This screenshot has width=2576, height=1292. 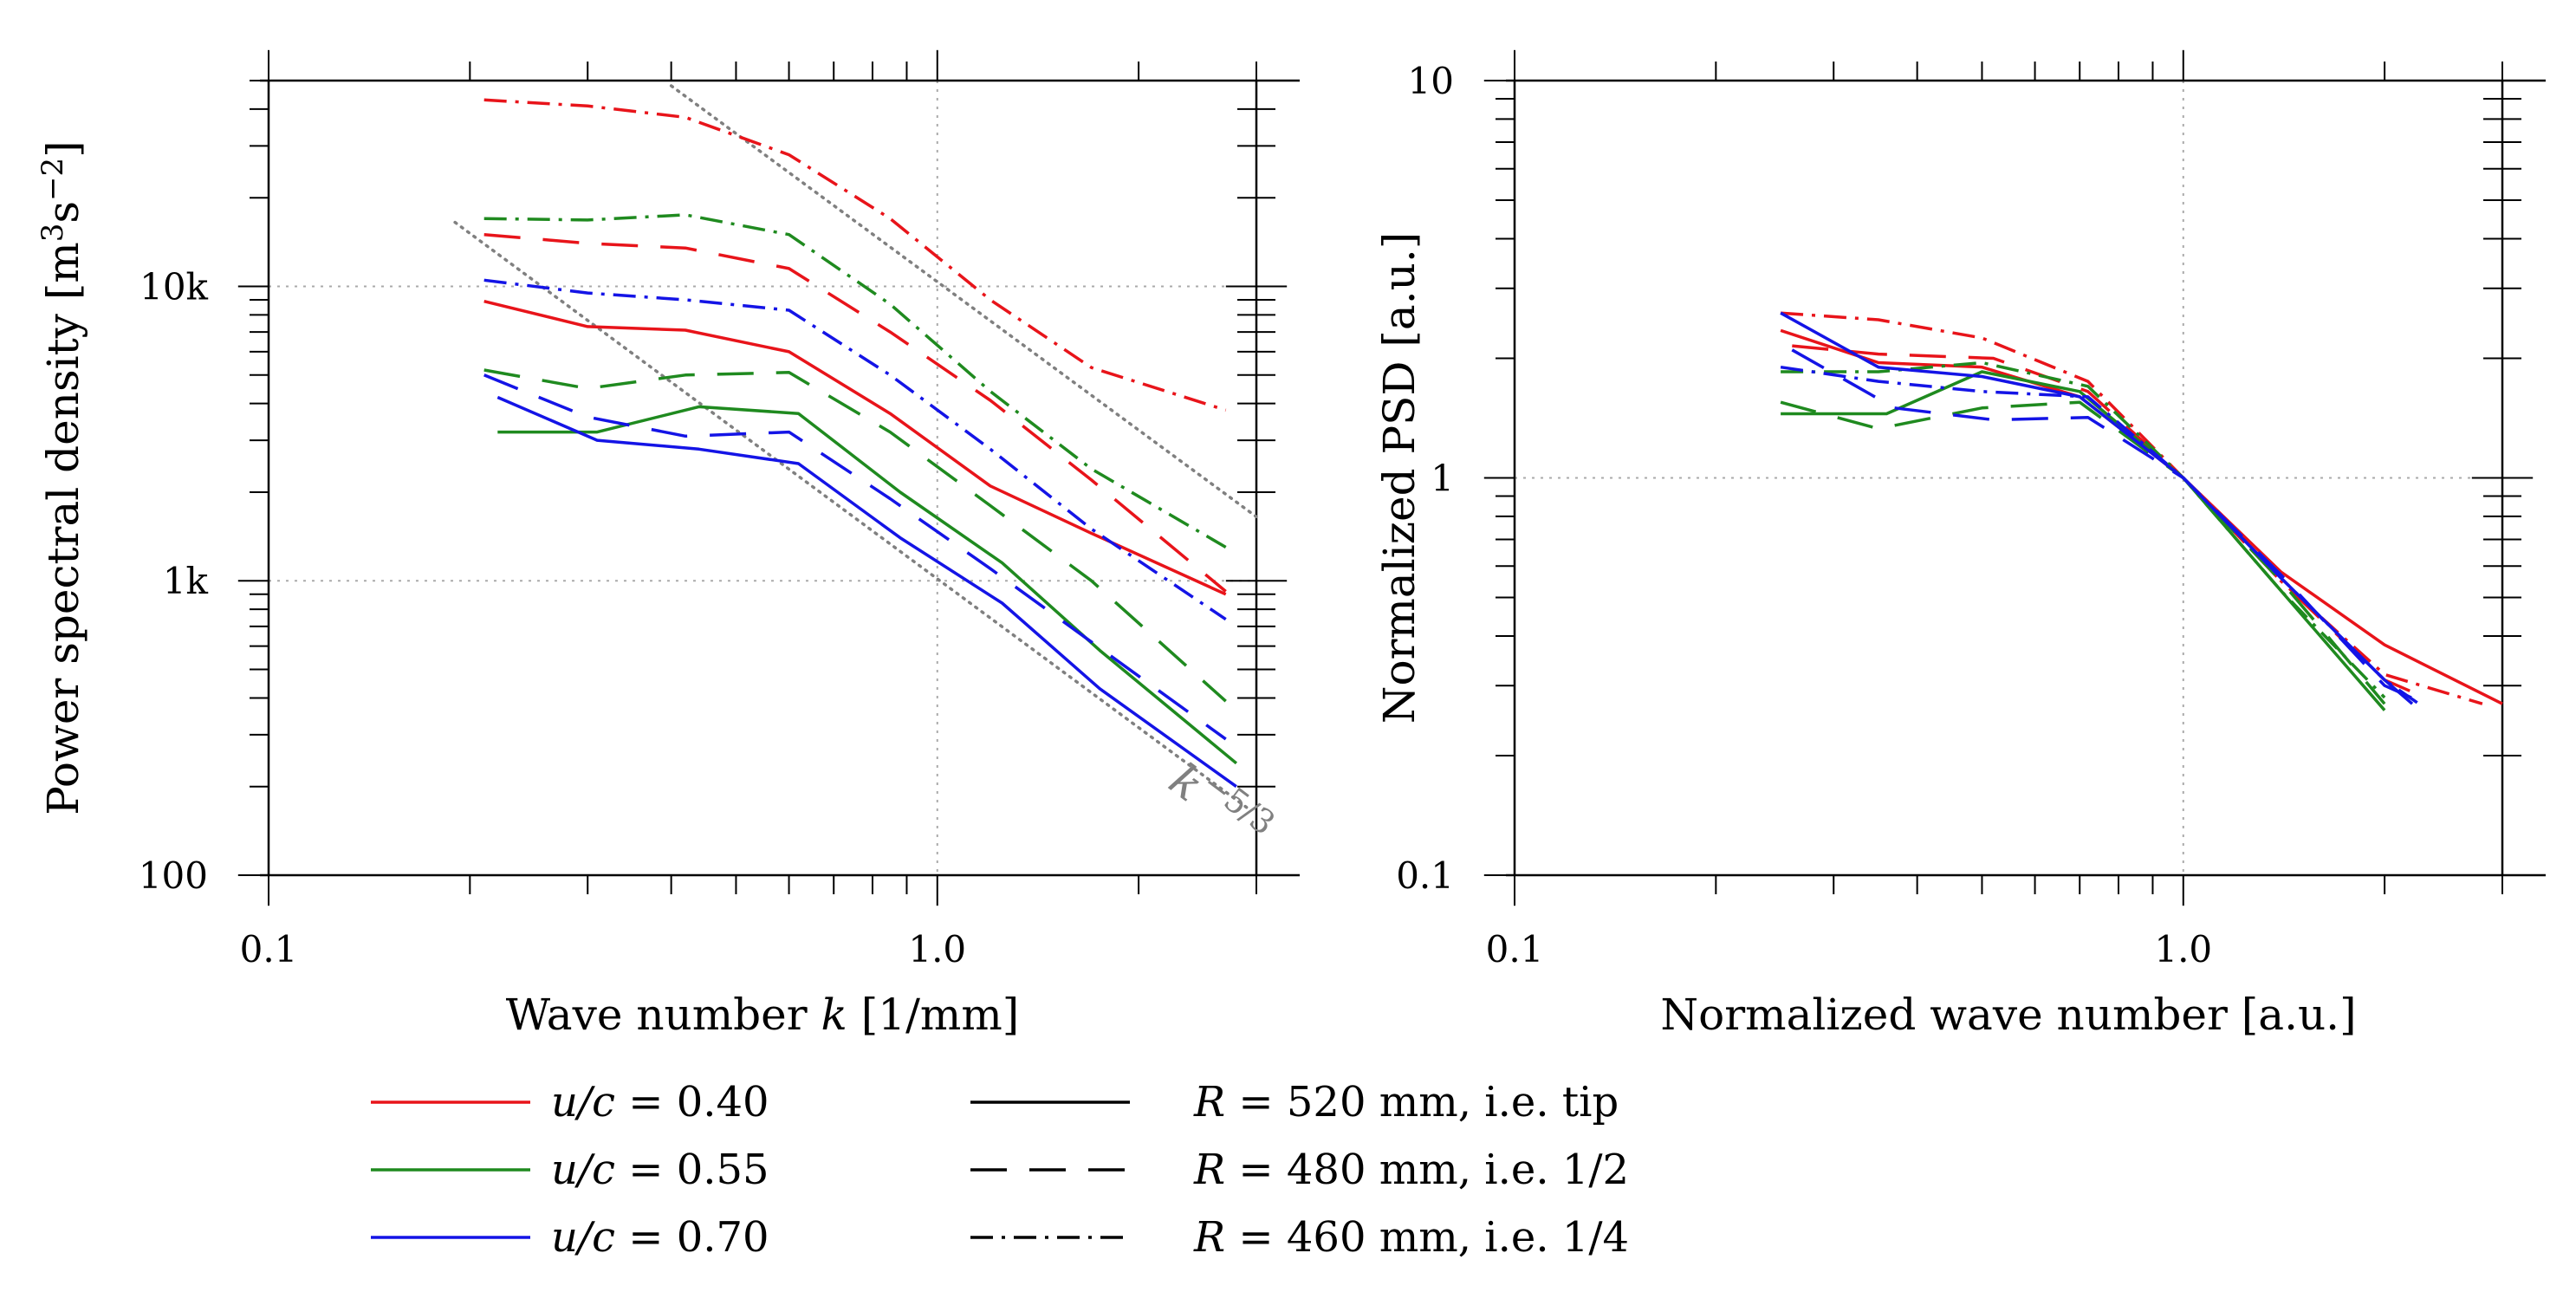 What do you see at coordinates (692, 1102) in the screenshot?
I see `legend-label-value: = 0.40` at bounding box center [692, 1102].